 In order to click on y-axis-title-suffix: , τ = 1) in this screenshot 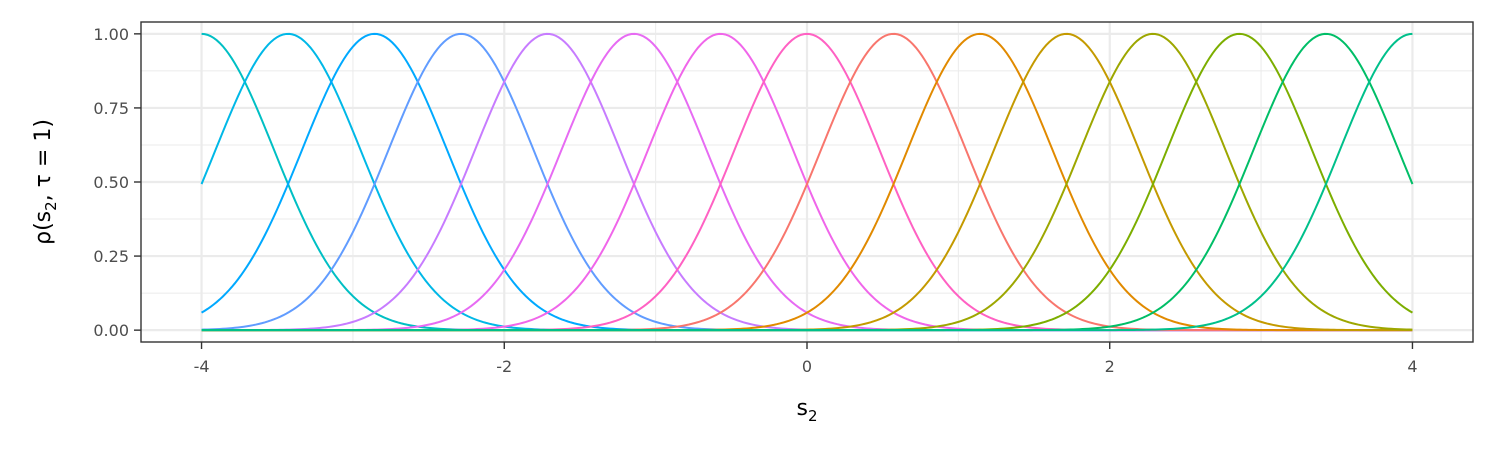, I will do `click(43, 160)`.